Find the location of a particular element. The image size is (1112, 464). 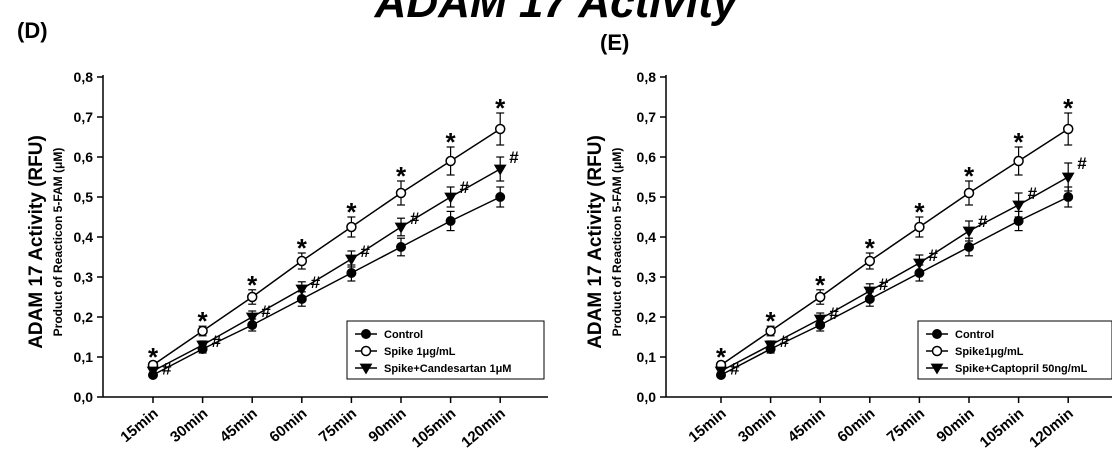

panel-e-ylabel: ADAM 17 Activity (RFU) is located at coordinates (595, 242).